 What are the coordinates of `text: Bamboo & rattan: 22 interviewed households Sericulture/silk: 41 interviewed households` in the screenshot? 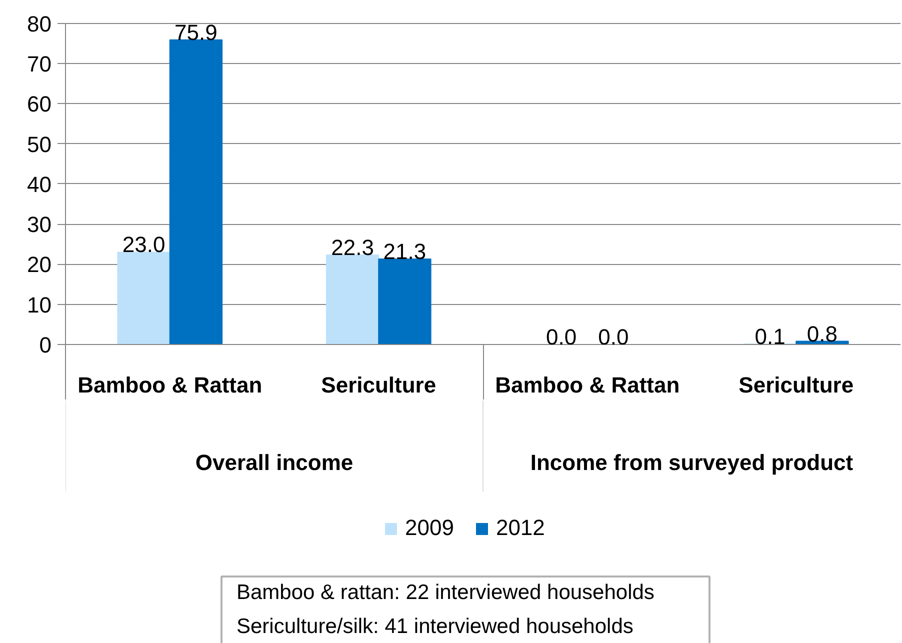 It's located at (445, 609).